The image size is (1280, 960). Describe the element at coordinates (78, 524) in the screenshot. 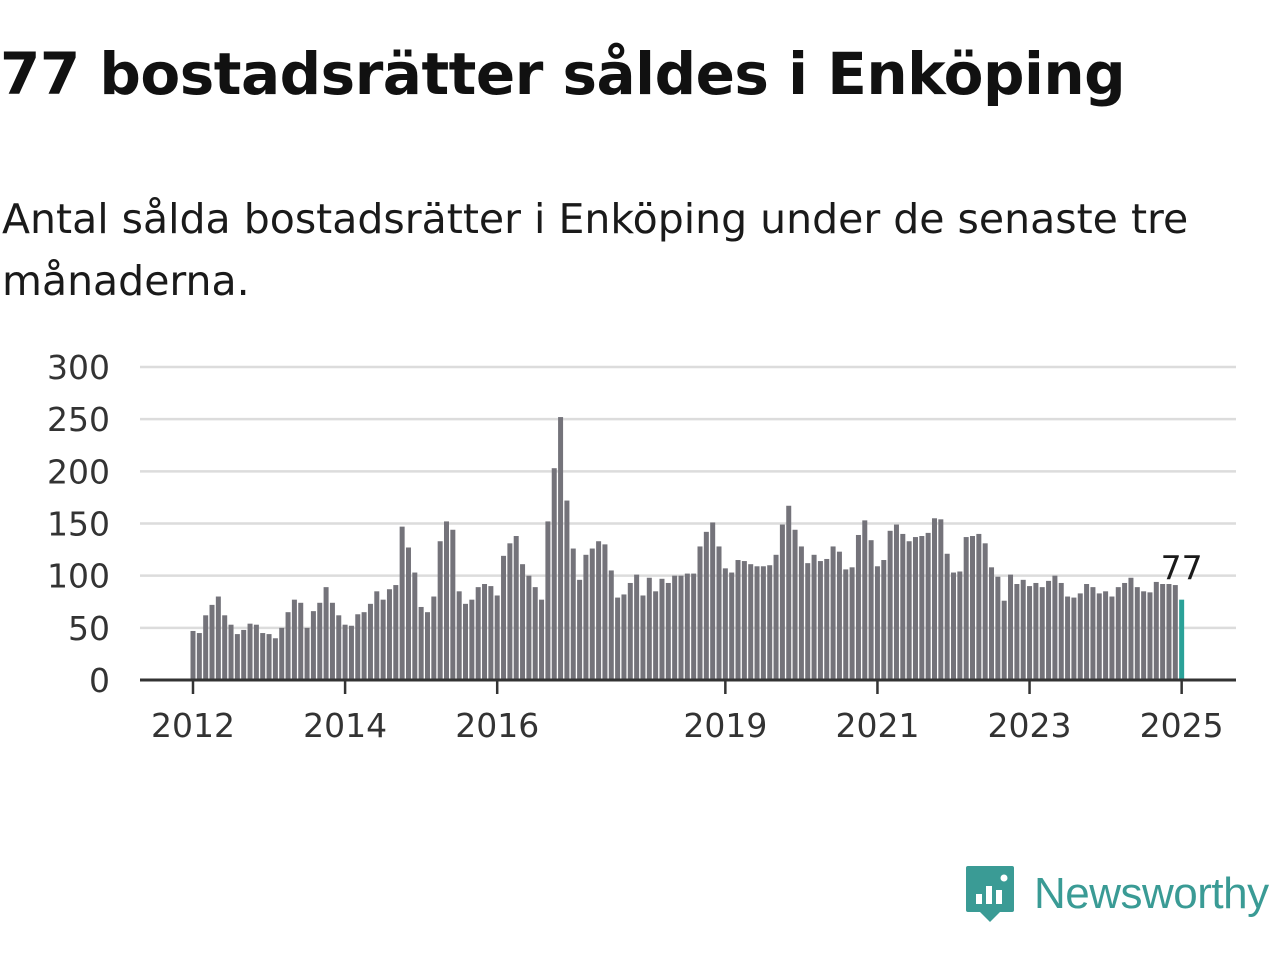

I see `y-axis-tick-labels: 0 50 100 150 200 250 300` at that location.